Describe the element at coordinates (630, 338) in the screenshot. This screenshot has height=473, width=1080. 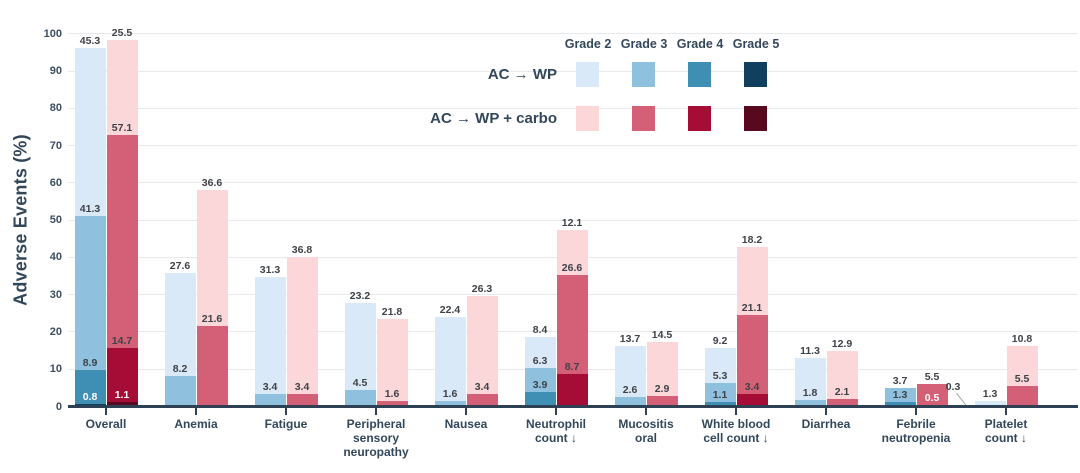
I see `value-label-wp-g2: 13.7` at that location.